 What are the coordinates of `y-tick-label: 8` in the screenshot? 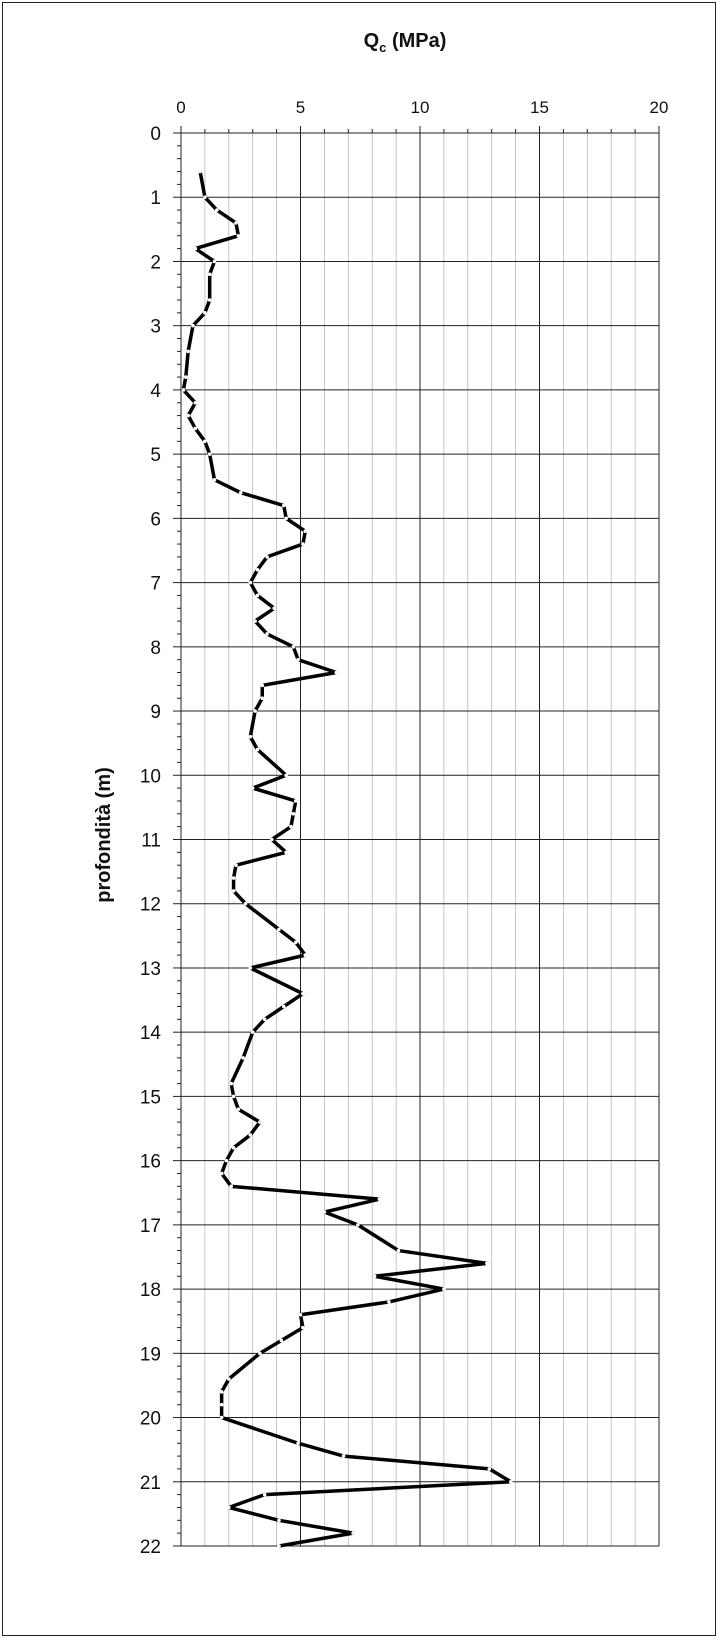 It's located at (155, 648).